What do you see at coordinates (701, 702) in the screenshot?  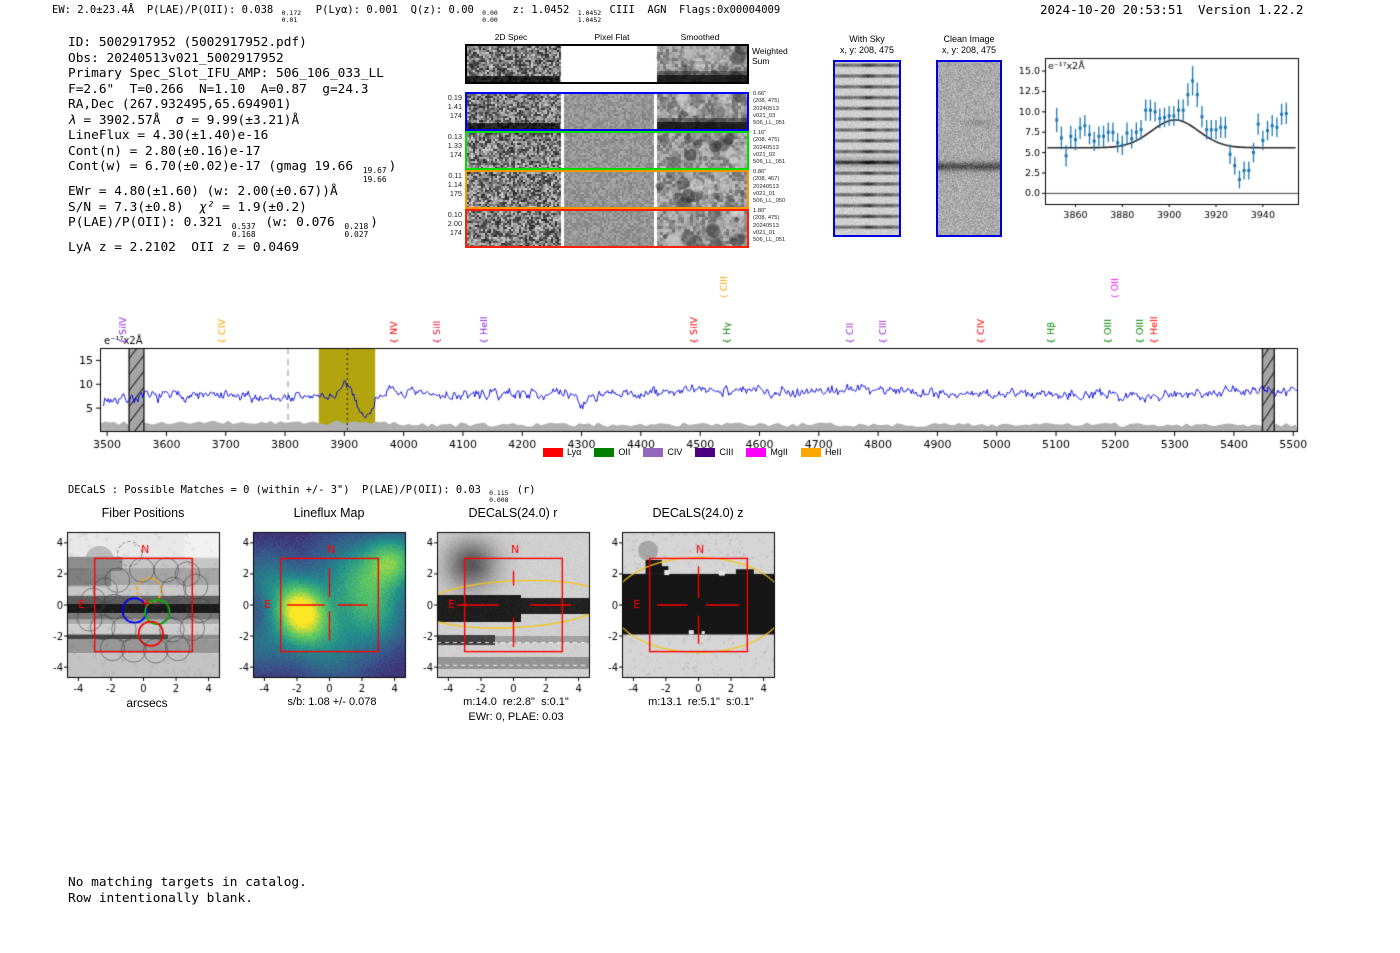 I see `decals-z-caption: m:13.1 re:5.1" s:0.1"` at bounding box center [701, 702].